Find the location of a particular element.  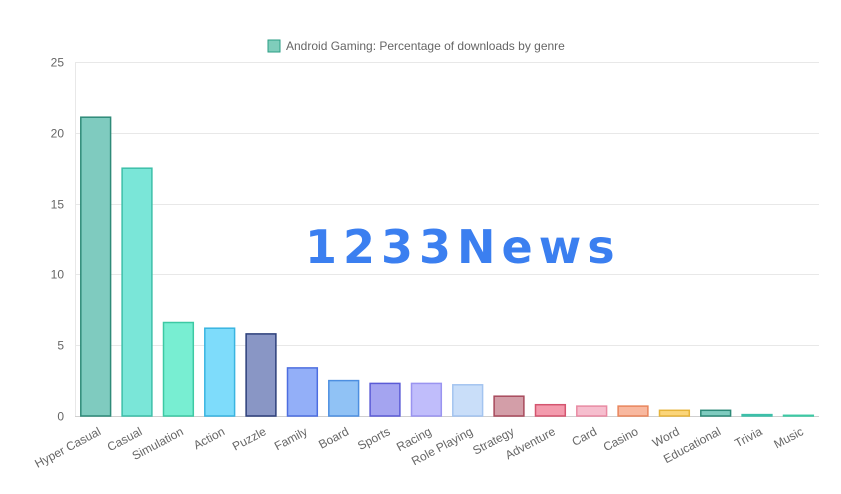

bar-role-playing is located at coordinates (468, 400).